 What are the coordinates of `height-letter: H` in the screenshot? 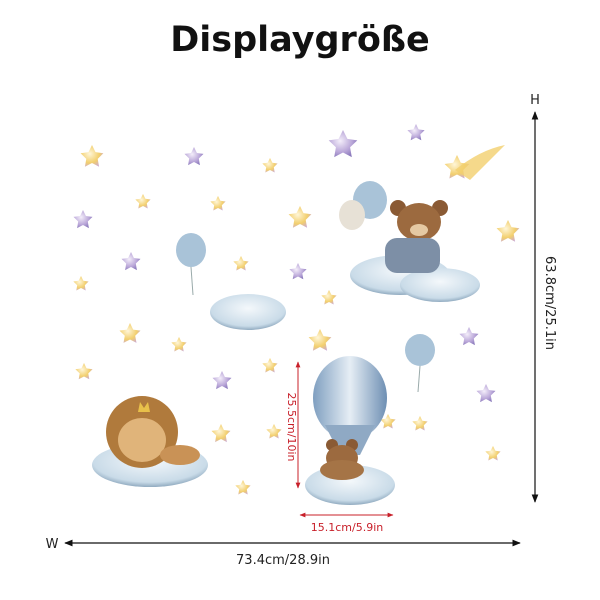 It's located at (535, 100).